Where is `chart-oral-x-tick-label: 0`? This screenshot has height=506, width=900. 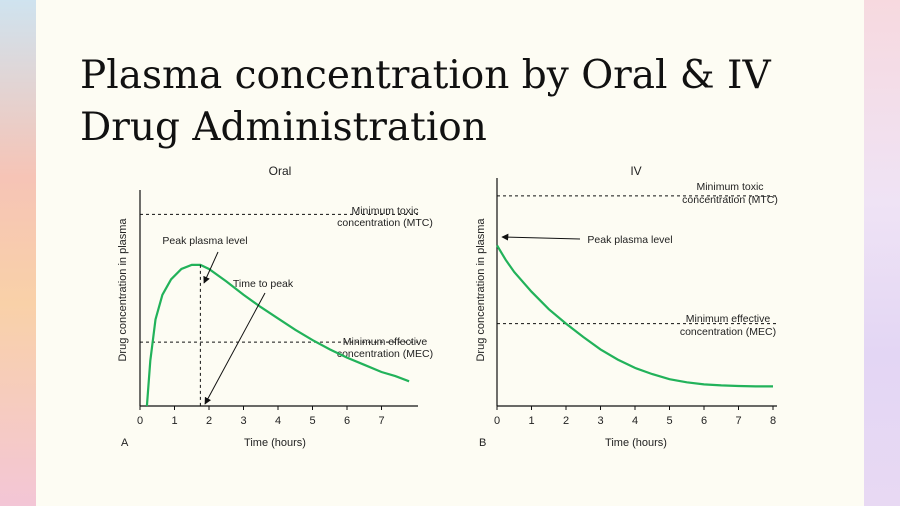
chart-oral-x-tick-label: 0 is located at coordinates (140, 421).